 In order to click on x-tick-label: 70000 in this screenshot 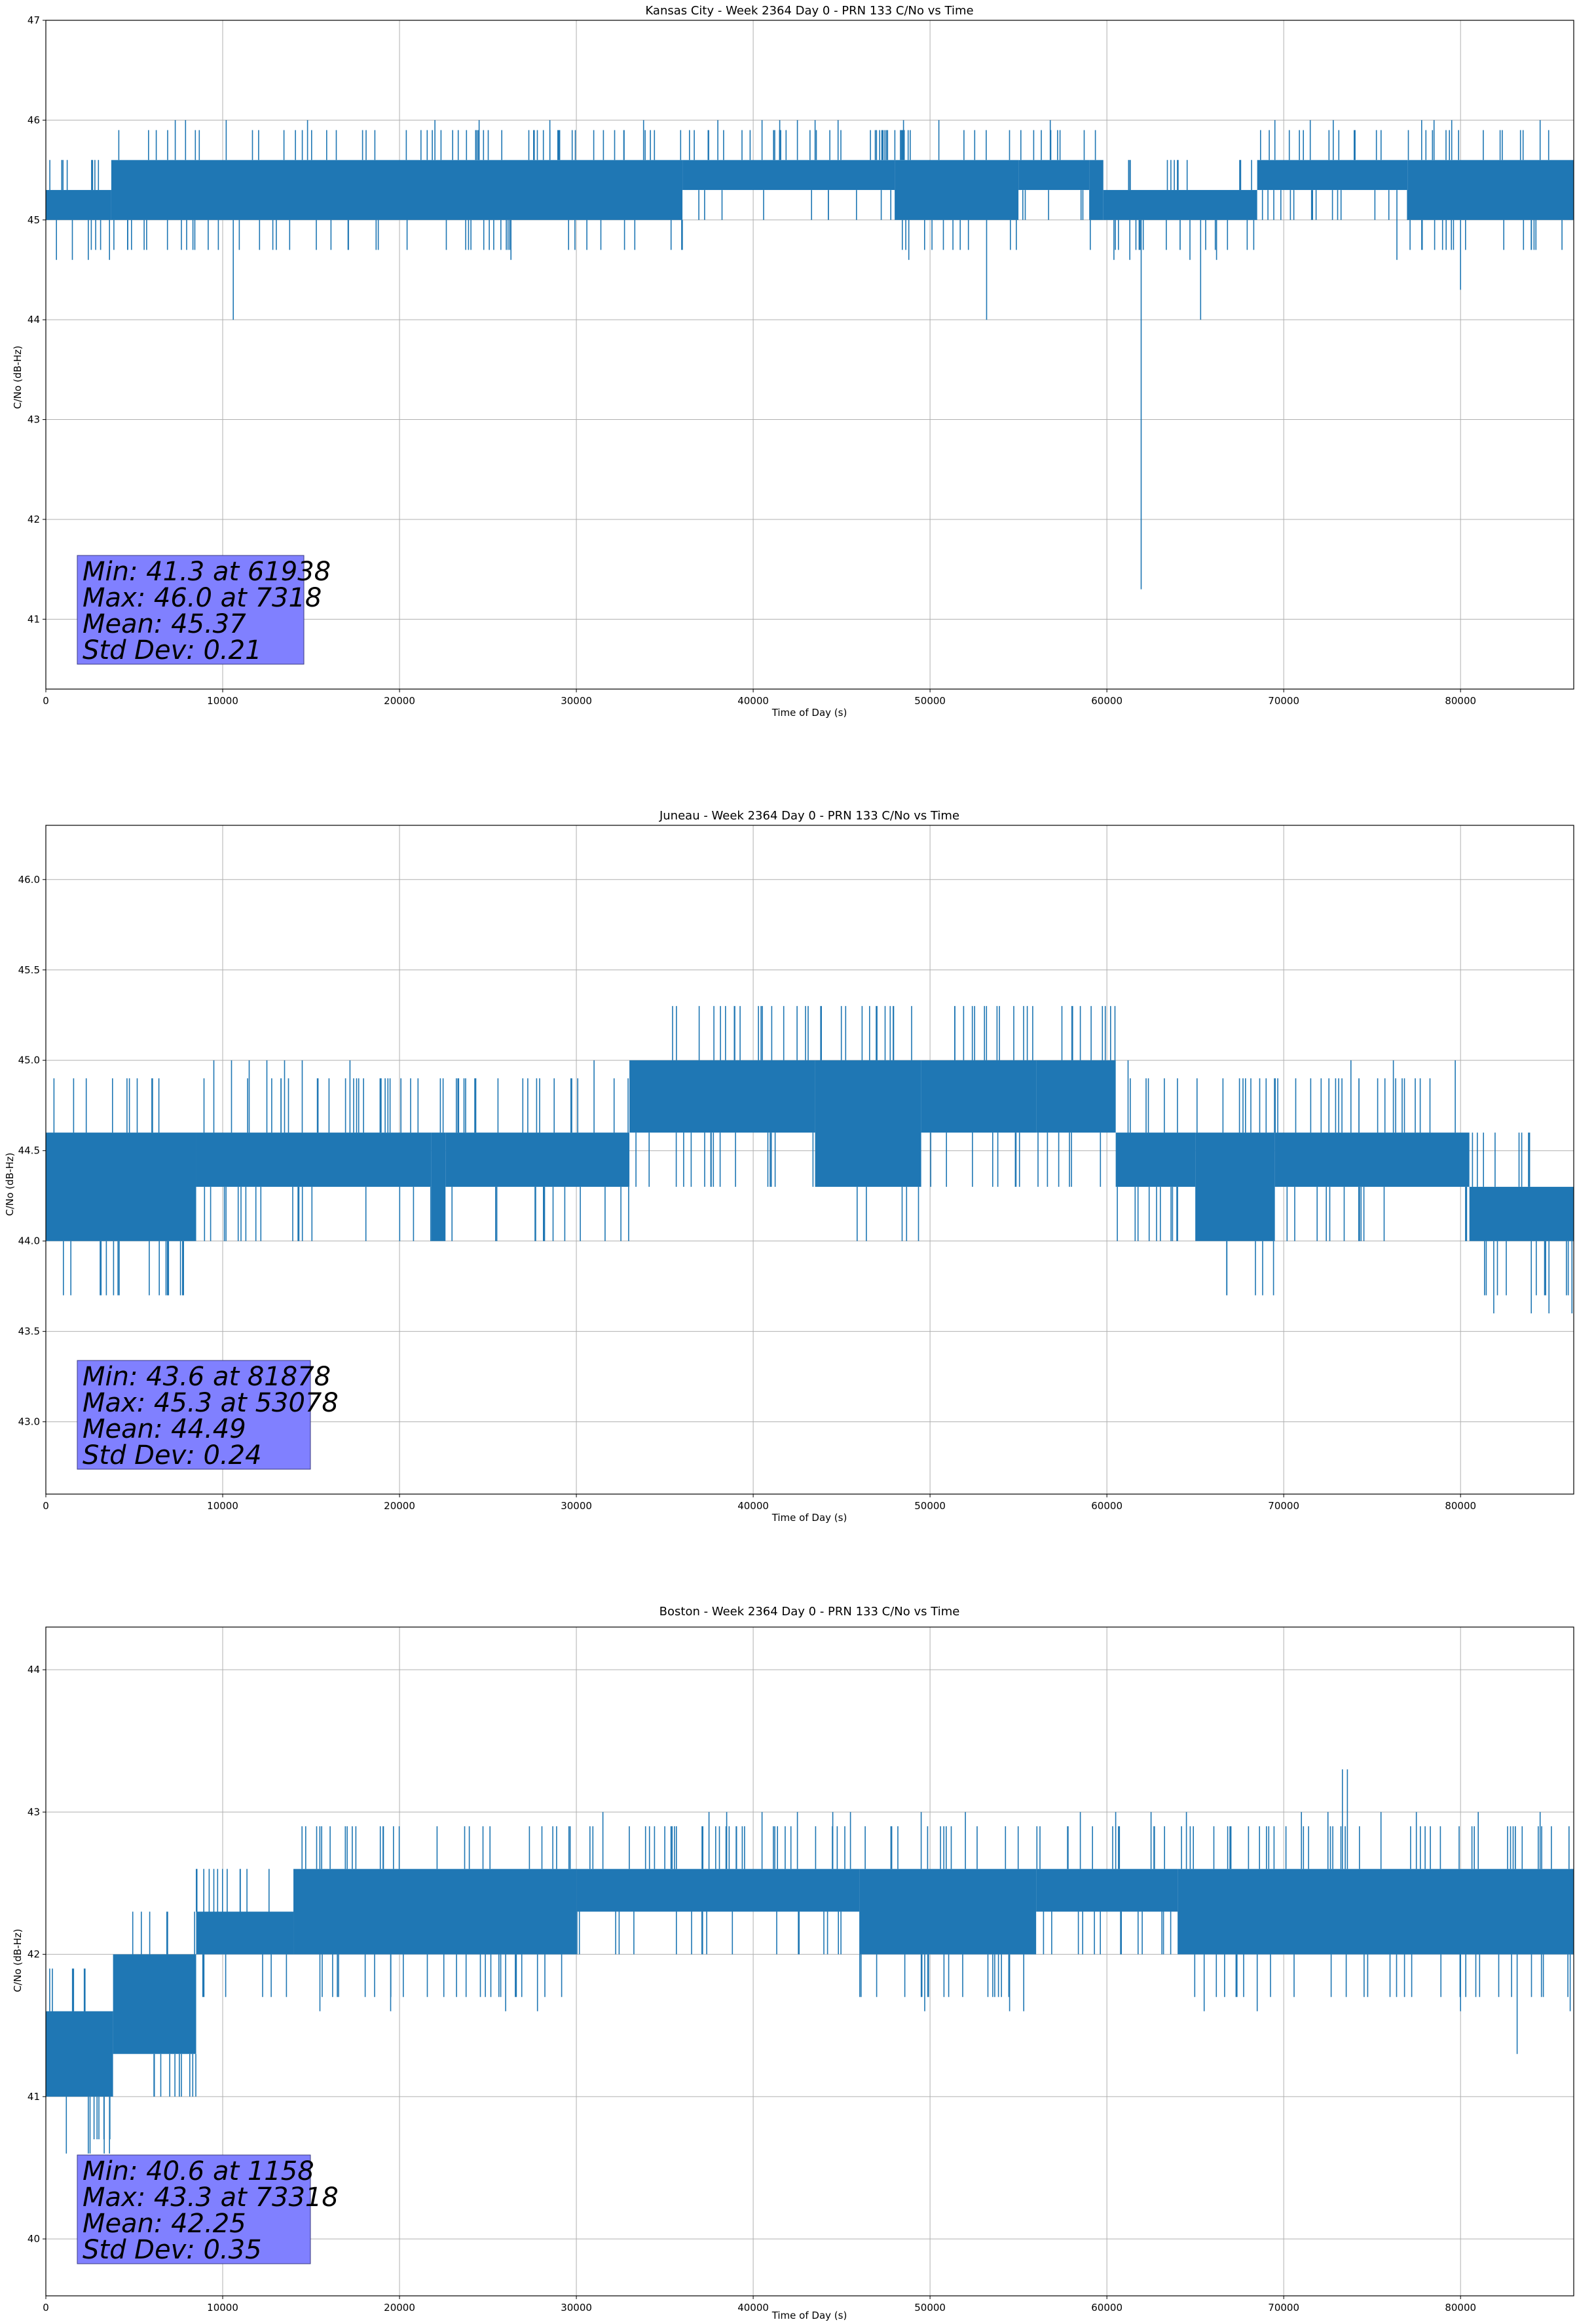, I will do `click(1283, 701)`.